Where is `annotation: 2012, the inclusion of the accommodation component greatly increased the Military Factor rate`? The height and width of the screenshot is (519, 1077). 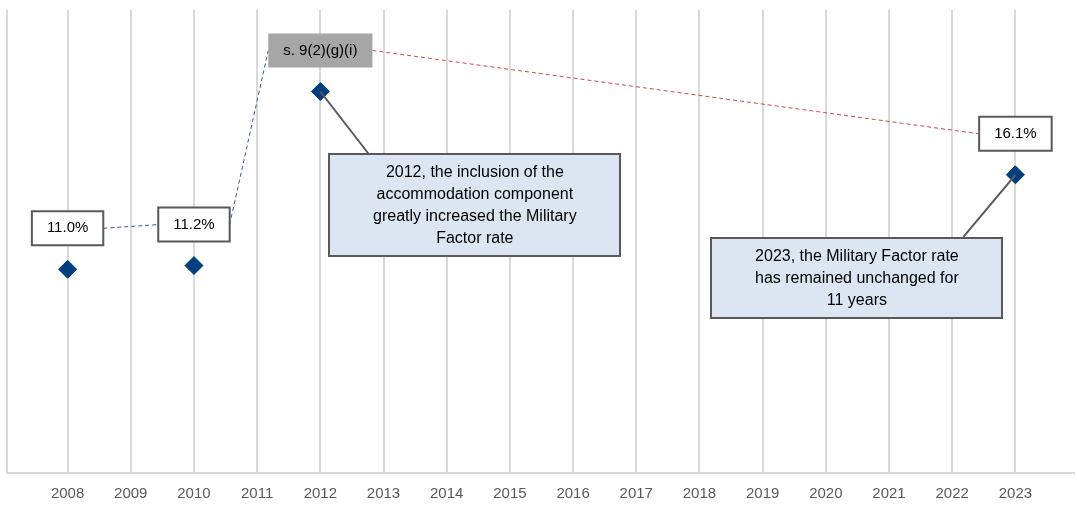
annotation: 2012, the inclusion of the accommodation component greatly increased the Military Factor rate is located at coordinates (475, 205).